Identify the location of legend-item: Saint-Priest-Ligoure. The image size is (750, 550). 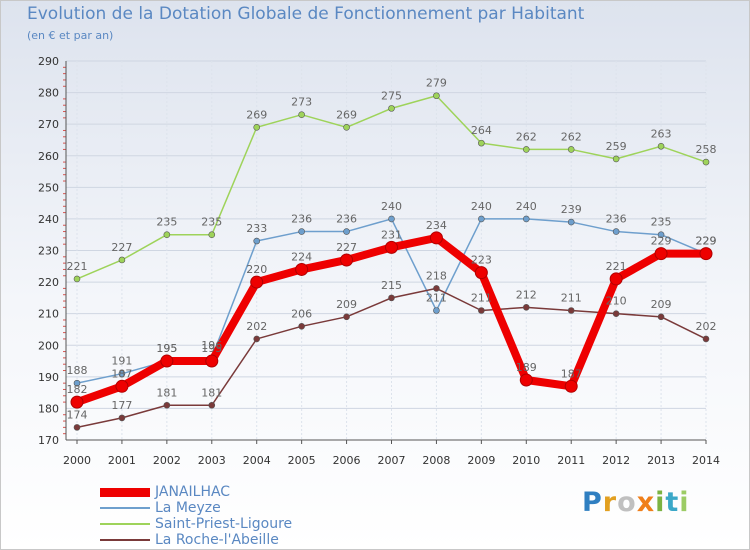
(196, 524).